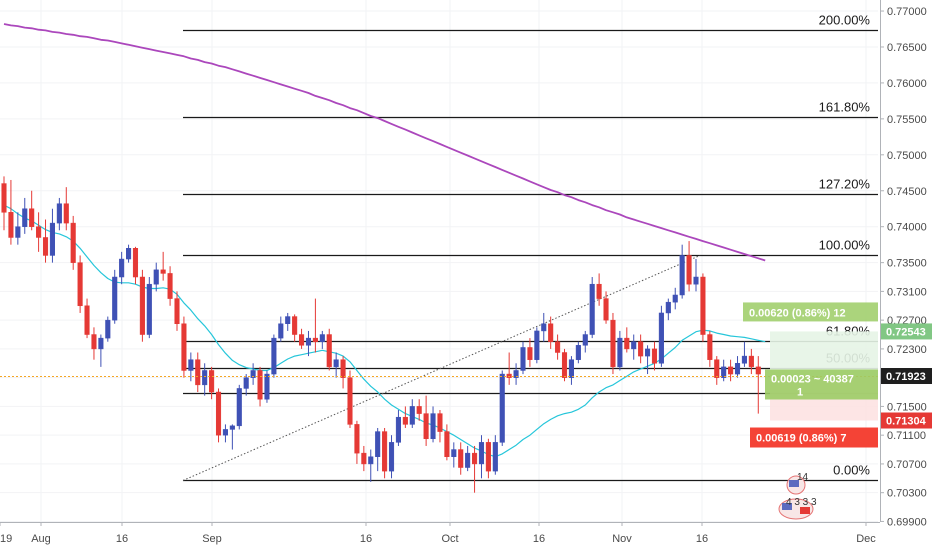 This screenshot has height=555, width=932. I want to click on time-tick-label-5: 16, so click(539, 539).